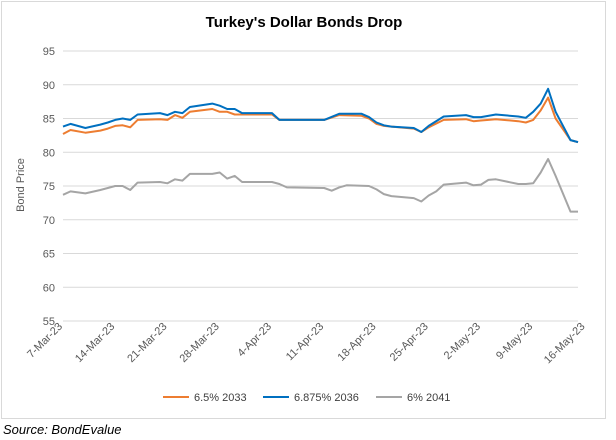 This screenshot has height=440, width=616. I want to click on chart-title: Turkey's Dollar Bonds Drop, so click(304, 22).